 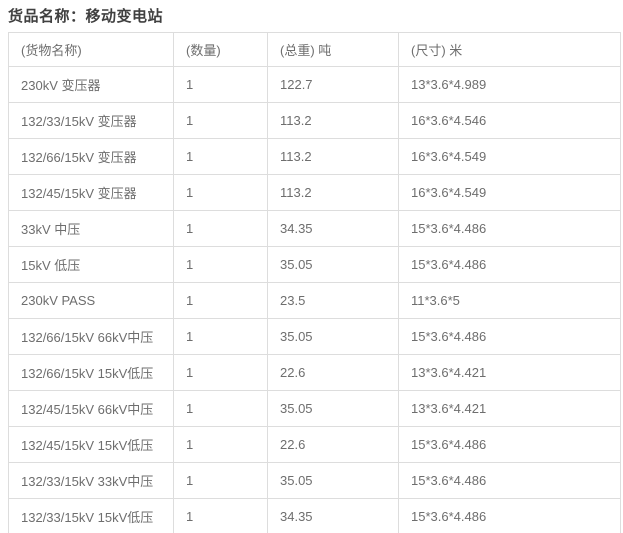 What do you see at coordinates (91, 444) in the screenshot?
I see `cell-cargo-name: 132/45/15kV 15kV低压` at bounding box center [91, 444].